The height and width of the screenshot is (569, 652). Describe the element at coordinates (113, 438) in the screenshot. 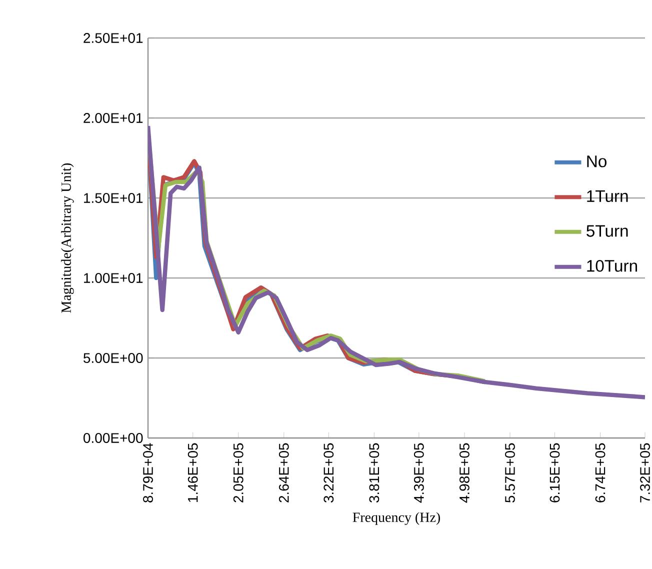

I see `y-tick-label: 0.00E+00` at that location.